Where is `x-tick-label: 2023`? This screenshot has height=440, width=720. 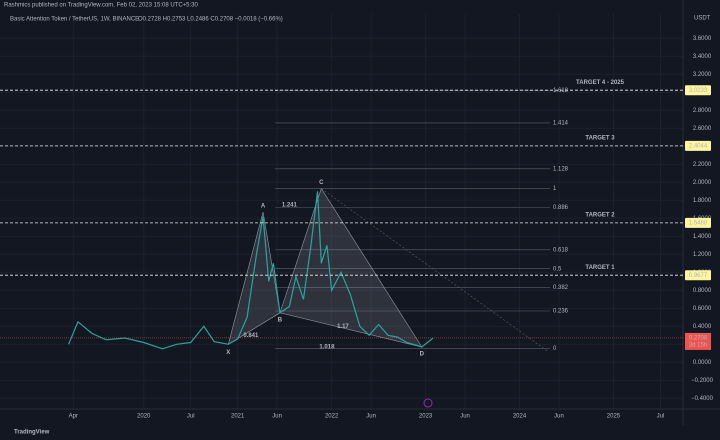
x-tick-label: 2023 is located at coordinates (426, 417).